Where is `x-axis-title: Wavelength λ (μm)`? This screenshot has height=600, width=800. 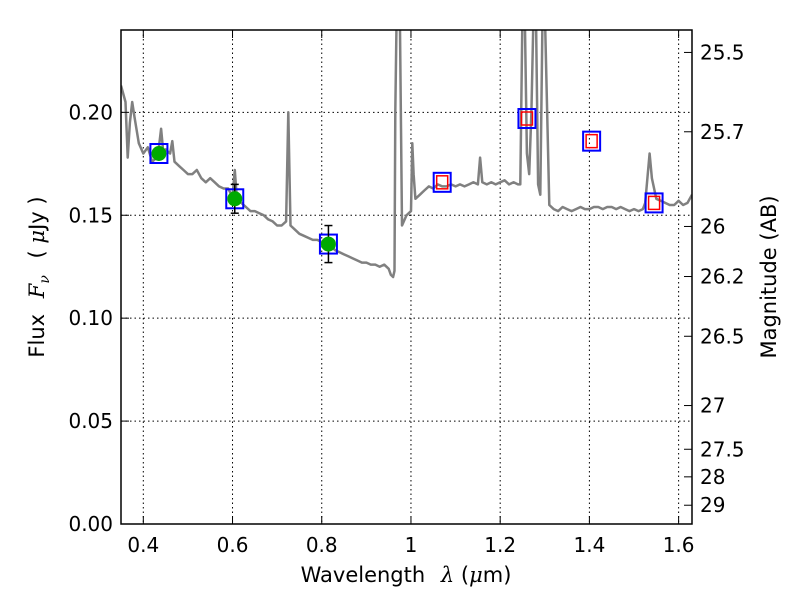 x-axis-title: Wavelength λ (μm) is located at coordinates (406, 575).